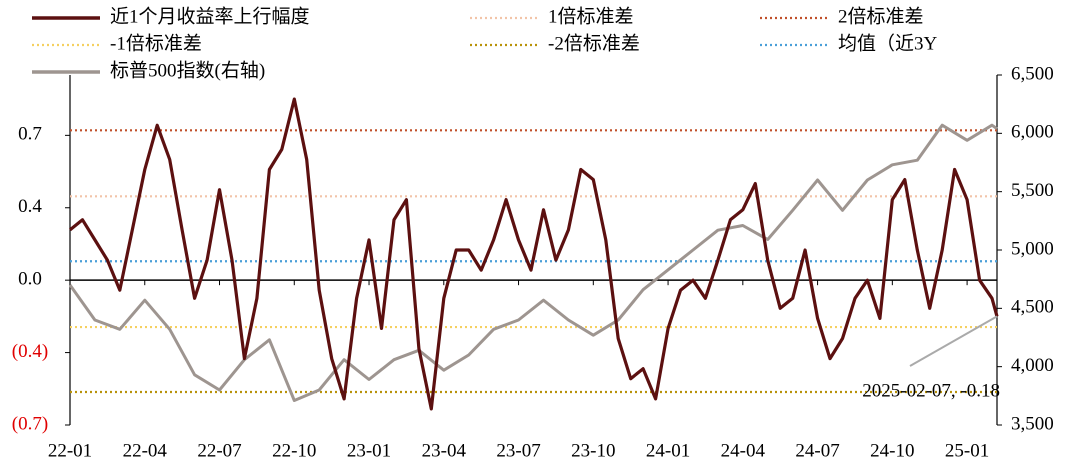 Image resolution: width=1080 pixels, height=473 pixels. What do you see at coordinates (219, 450) in the screenshot?
I see `x-tick-label: 22-07` at bounding box center [219, 450].